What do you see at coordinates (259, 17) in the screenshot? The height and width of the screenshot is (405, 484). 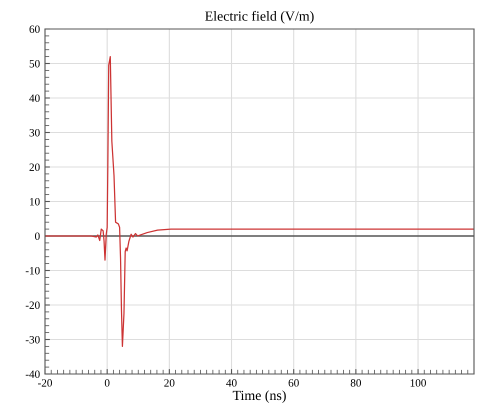 I see `chart-title: Electric field (V/m)` at bounding box center [259, 17].